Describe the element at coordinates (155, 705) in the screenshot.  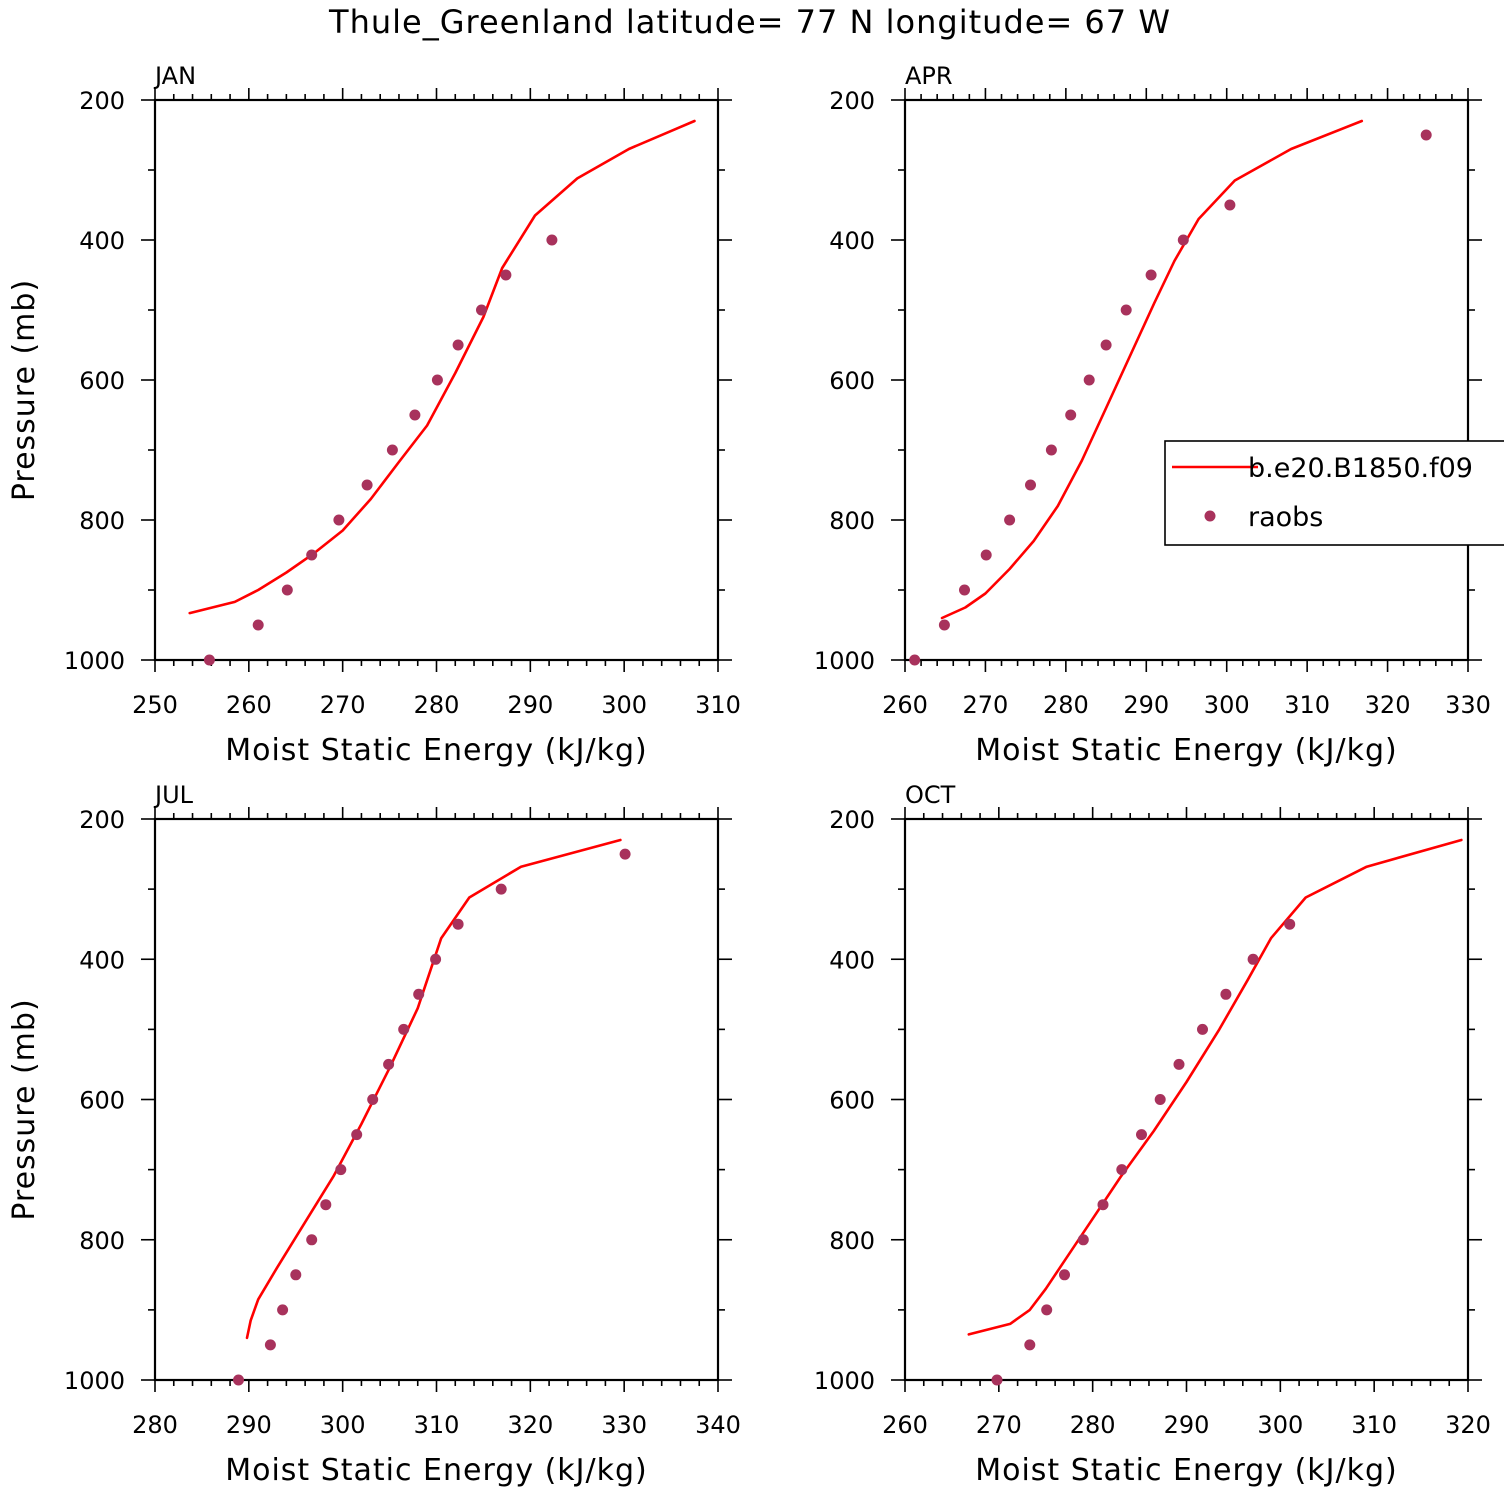
I see `x-tick-label: 250` at that location.